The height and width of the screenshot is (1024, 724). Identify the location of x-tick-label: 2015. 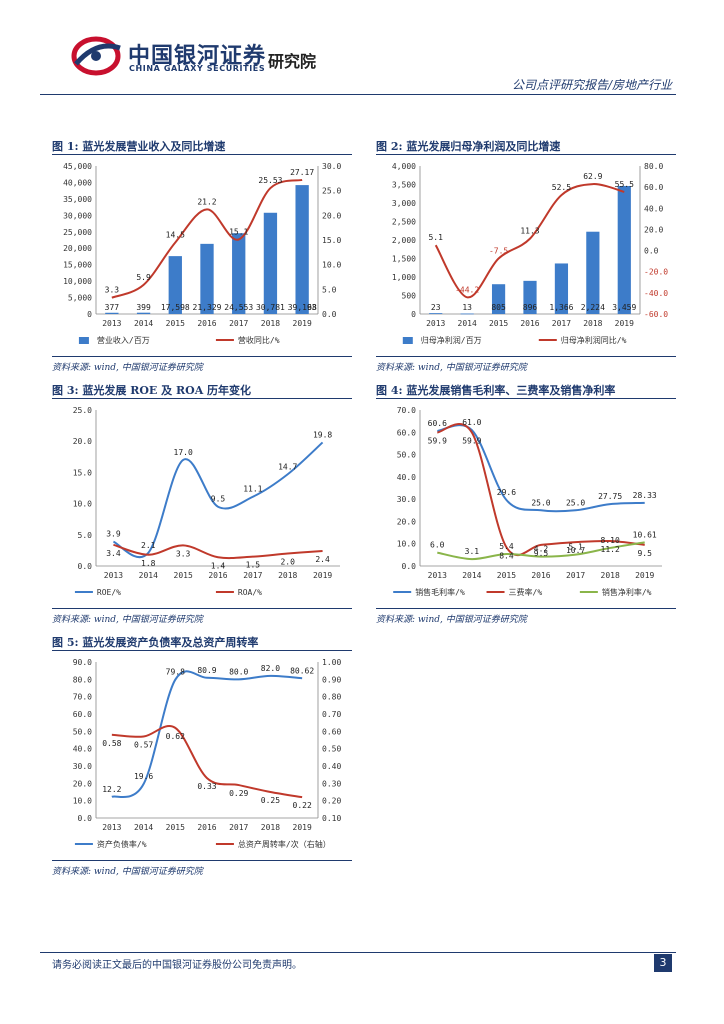
(175, 323).